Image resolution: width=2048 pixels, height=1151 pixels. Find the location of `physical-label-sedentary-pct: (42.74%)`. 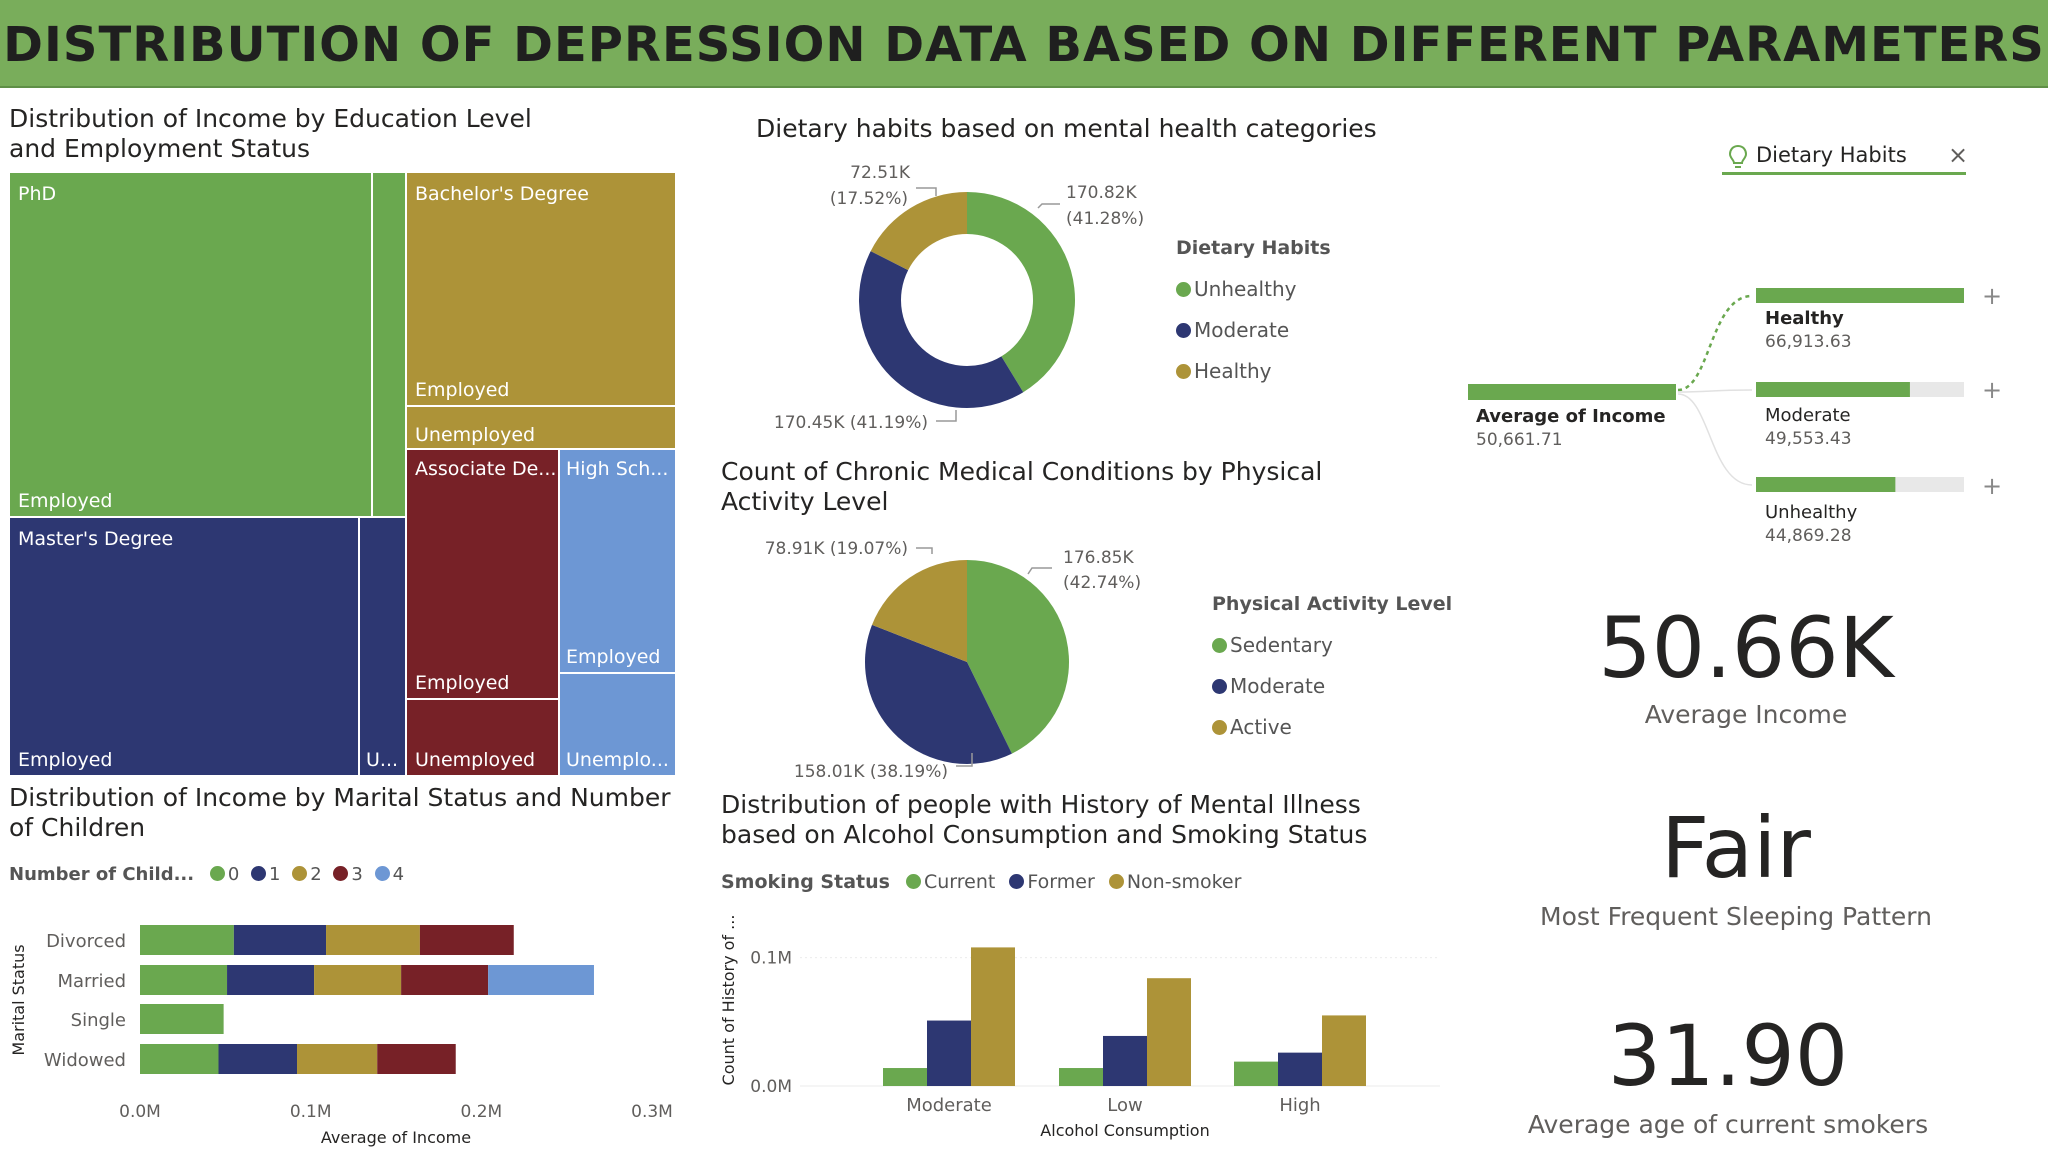

physical-label-sedentary-pct: (42.74%) is located at coordinates (1102, 583).